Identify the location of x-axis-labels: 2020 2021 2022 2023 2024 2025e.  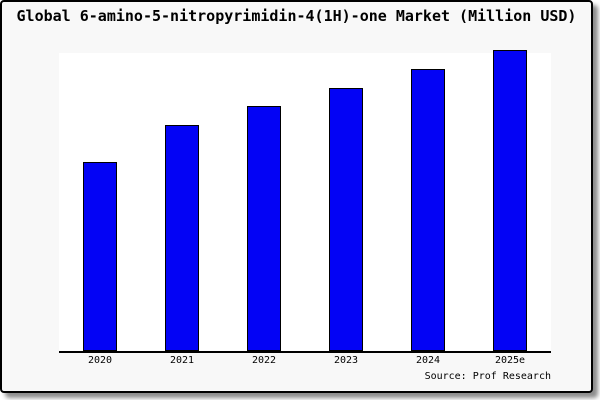
(305, 361).